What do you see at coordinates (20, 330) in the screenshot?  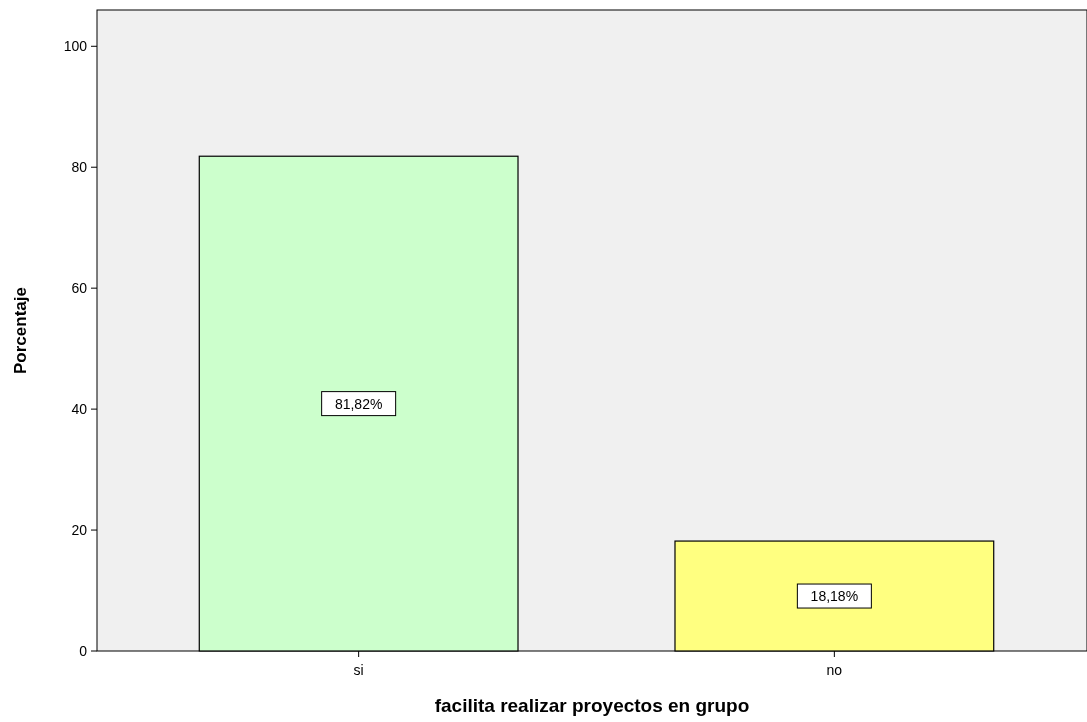 I see `y-axis-title: Porcentaje` at bounding box center [20, 330].